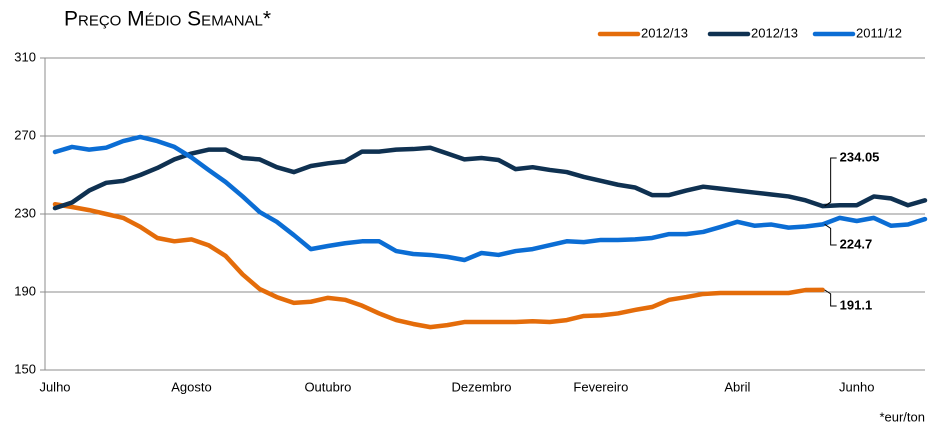 The width and height of the screenshot is (946, 427). I want to click on footnote: *eur/ton, so click(902, 416).